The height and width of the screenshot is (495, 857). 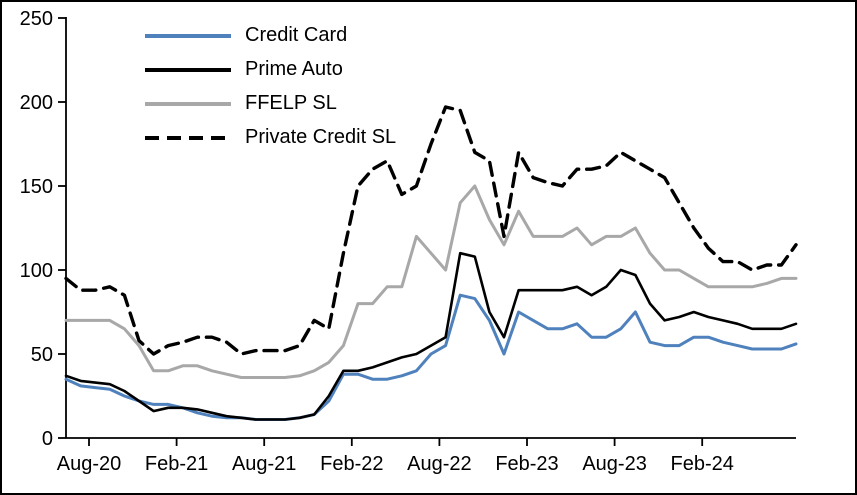 What do you see at coordinates (36, 19) in the screenshot?
I see `y-tick-label: 250` at bounding box center [36, 19].